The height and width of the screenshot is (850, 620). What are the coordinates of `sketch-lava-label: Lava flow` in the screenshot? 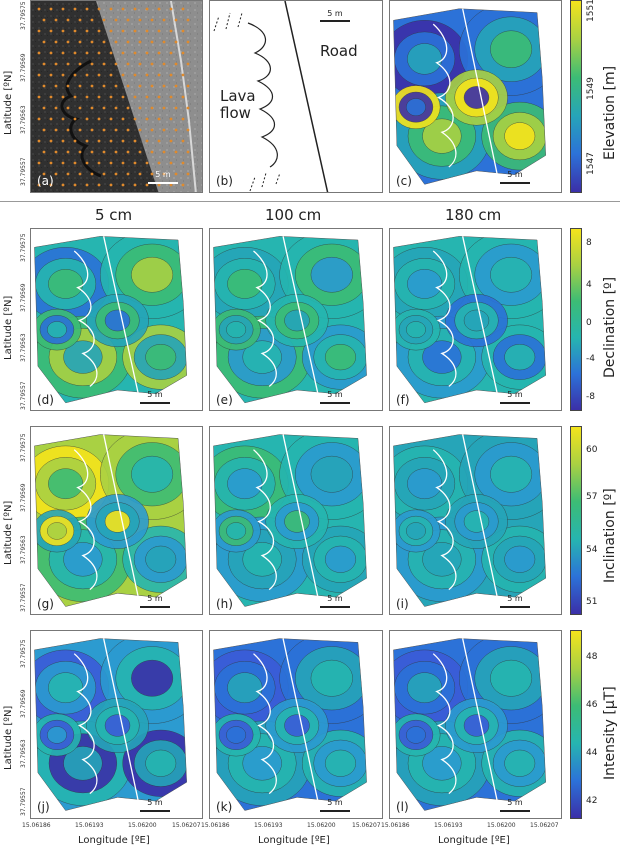 It's located at (238, 104).